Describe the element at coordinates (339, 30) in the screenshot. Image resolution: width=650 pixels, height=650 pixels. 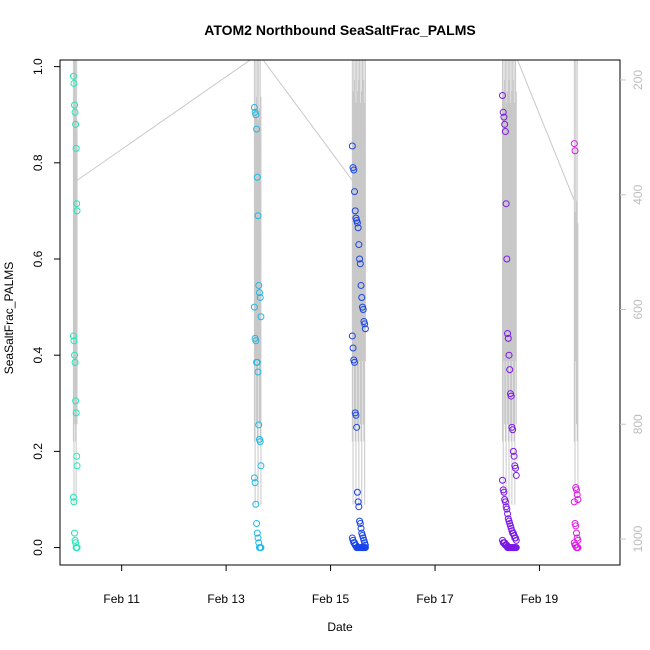
I see `chart-title: ATOM2 Northbound SeaSaltFrac_PALMS` at that location.